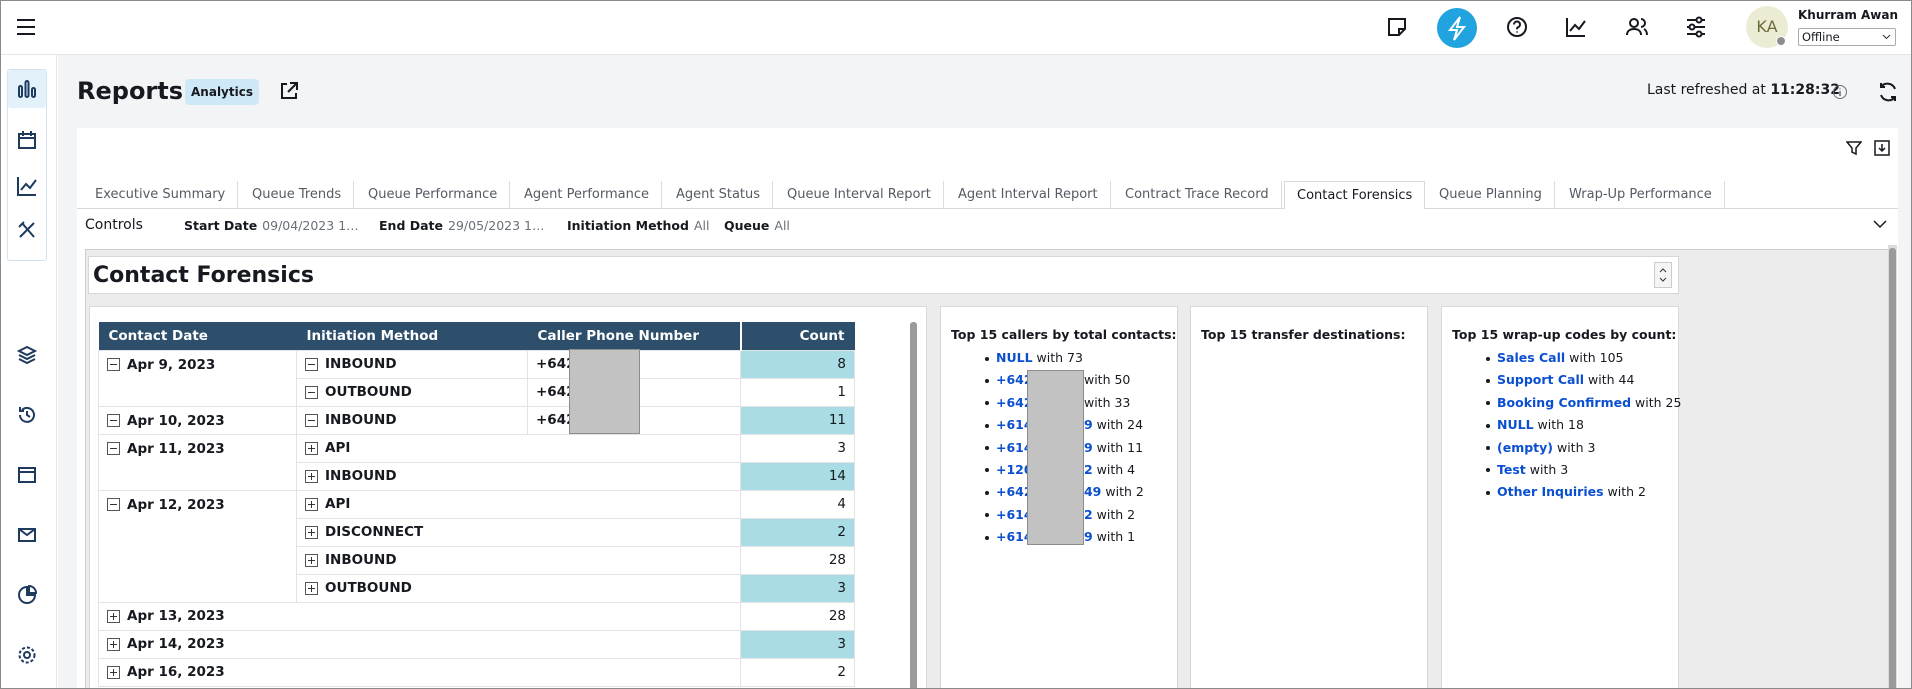 This screenshot has width=1912, height=689. I want to click on tab: Queue Interval Report, so click(859, 194).